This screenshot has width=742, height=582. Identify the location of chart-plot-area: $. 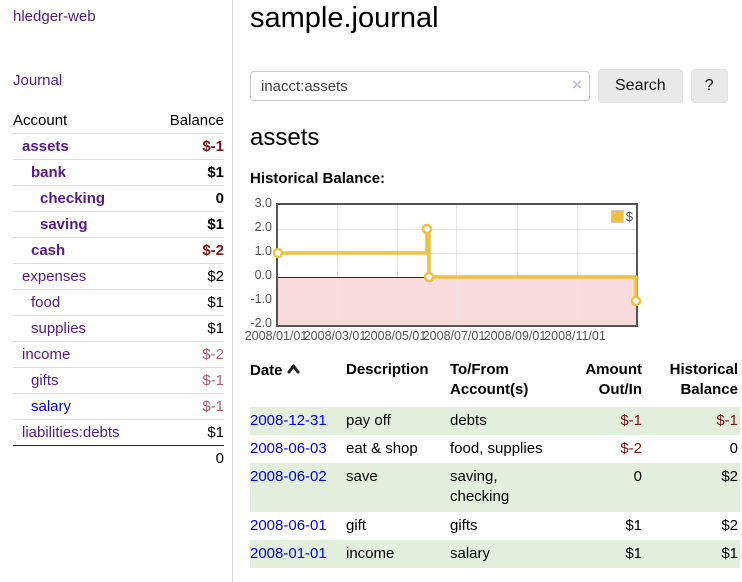
(457, 265).